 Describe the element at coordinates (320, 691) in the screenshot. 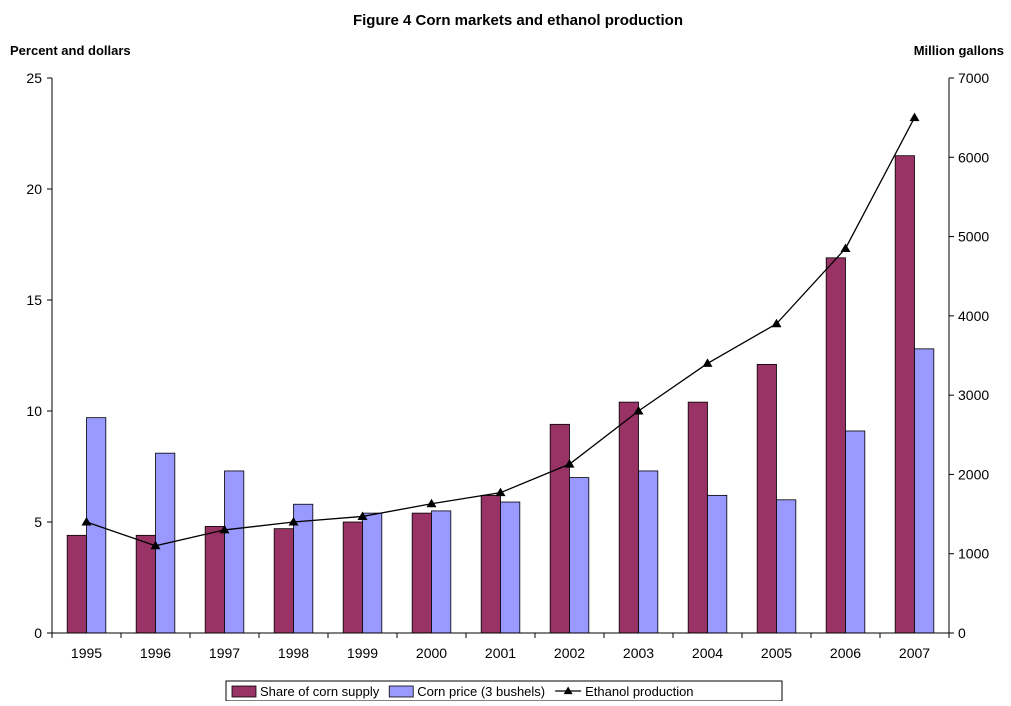

I see `legend-label-share-of-corn-supply: Share of corn supply` at that location.